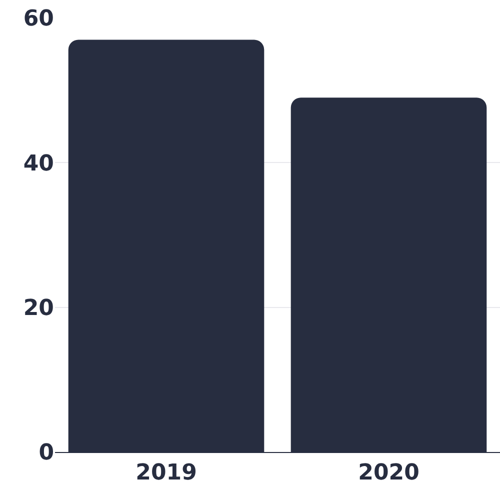 This screenshot has width=500, height=500. What do you see at coordinates (389, 473) in the screenshot?
I see `x-tick-label: 2020` at bounding box center [389, 473].